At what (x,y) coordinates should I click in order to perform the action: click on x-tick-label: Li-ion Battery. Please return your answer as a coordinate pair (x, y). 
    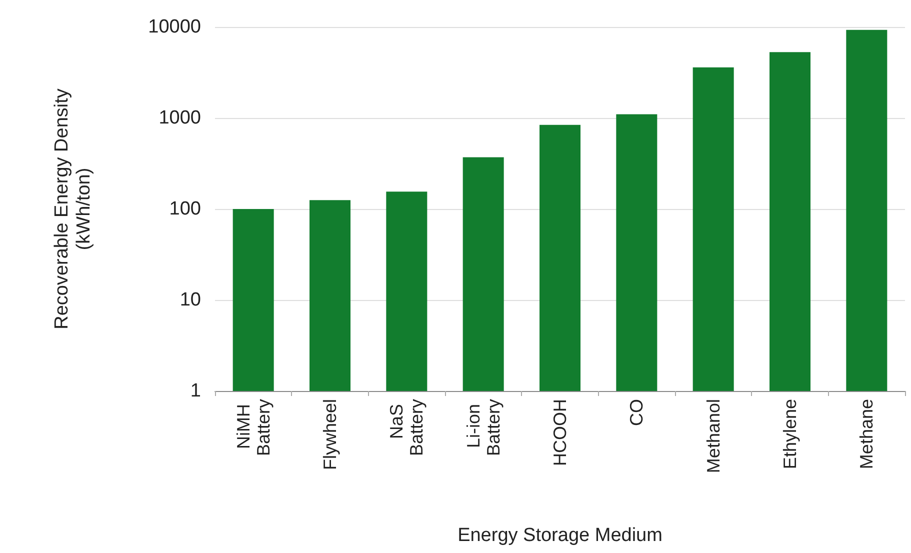
    Looking at the image, I should click on (483, 427).